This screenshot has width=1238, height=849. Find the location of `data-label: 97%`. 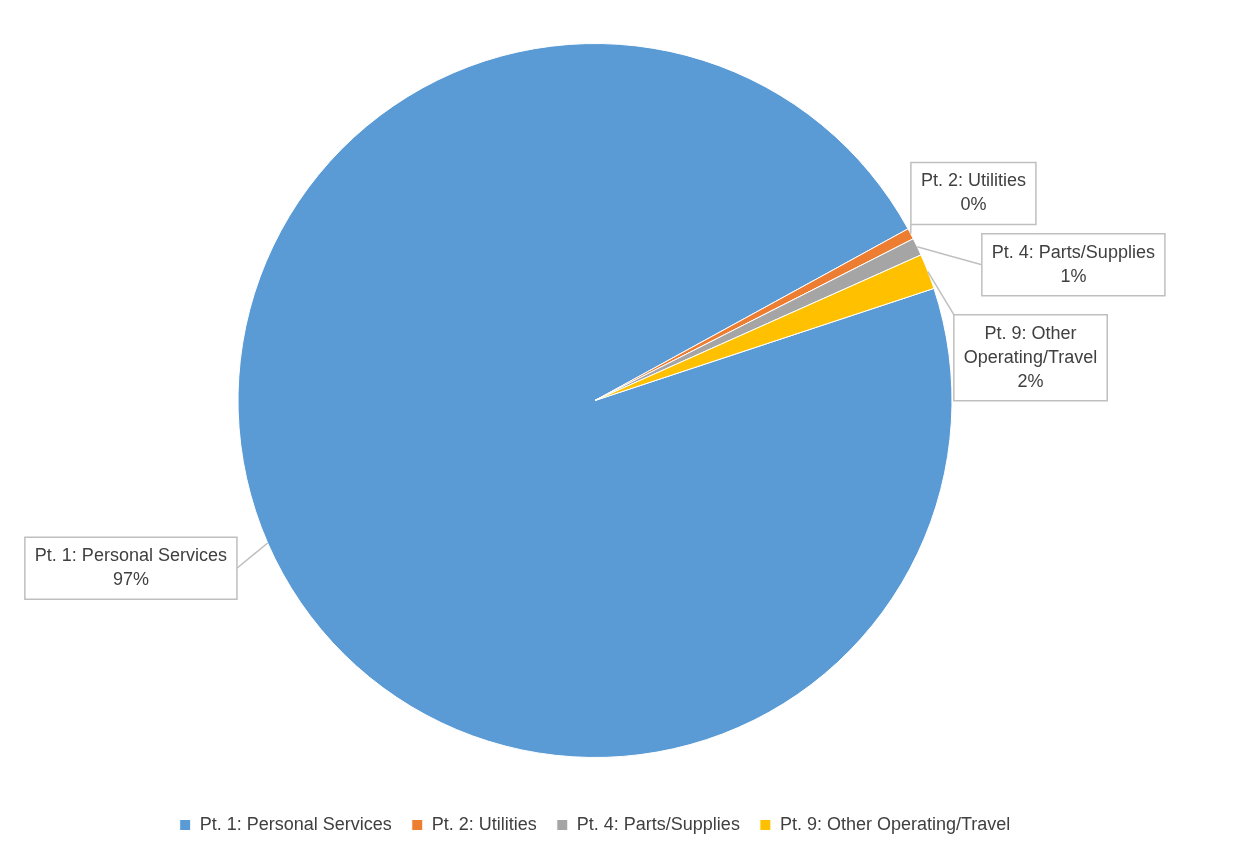

data-label: 97% is located at coordinates (130, 579).